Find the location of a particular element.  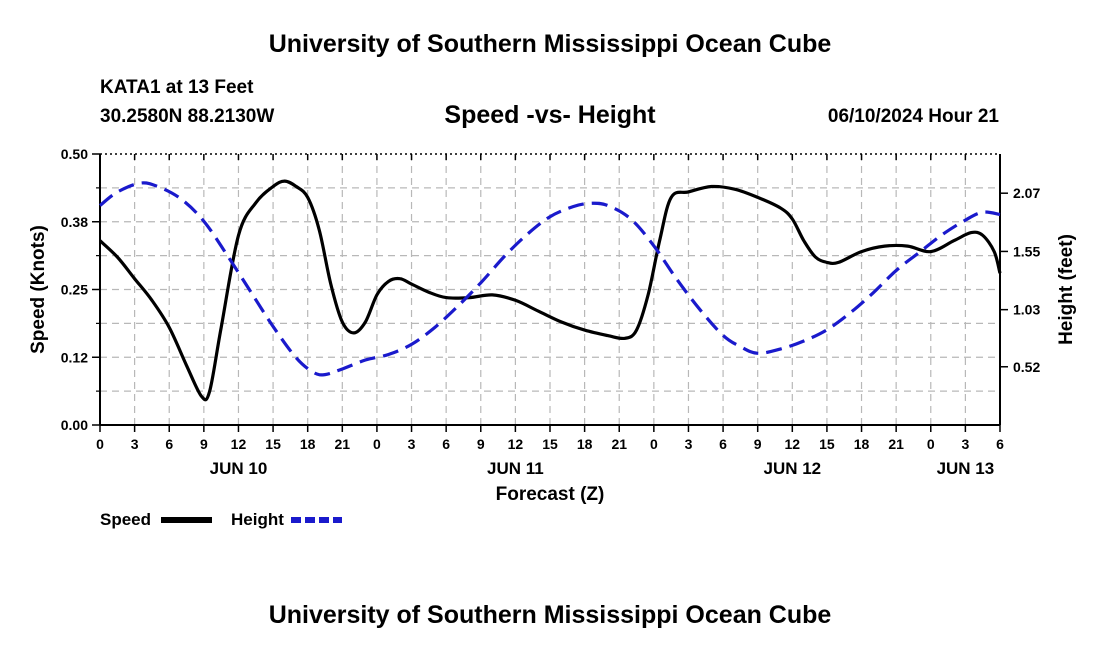

legend-label-speed: Speed is located at coordinates (125, 519).